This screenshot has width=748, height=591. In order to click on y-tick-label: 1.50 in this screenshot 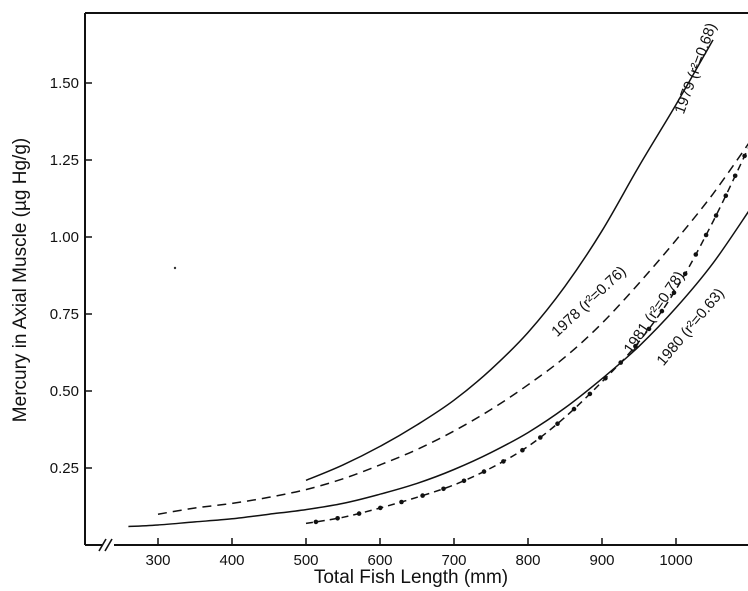, I will do `click(64, 83)`.